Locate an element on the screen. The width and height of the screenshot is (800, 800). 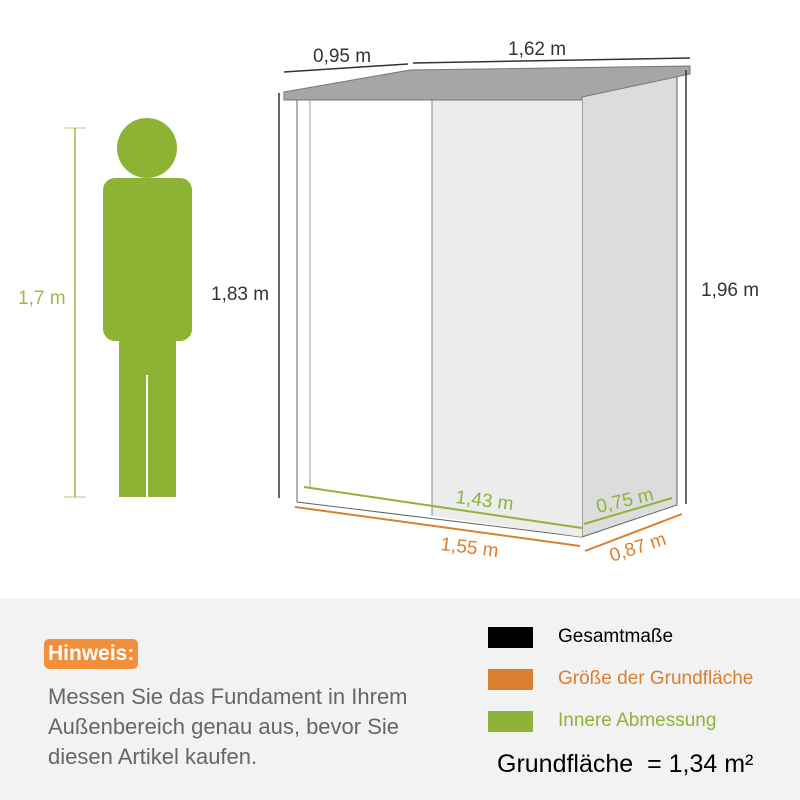
floor-area: Grundfläche = 1,34 m² is located at coordinates (625, 764).